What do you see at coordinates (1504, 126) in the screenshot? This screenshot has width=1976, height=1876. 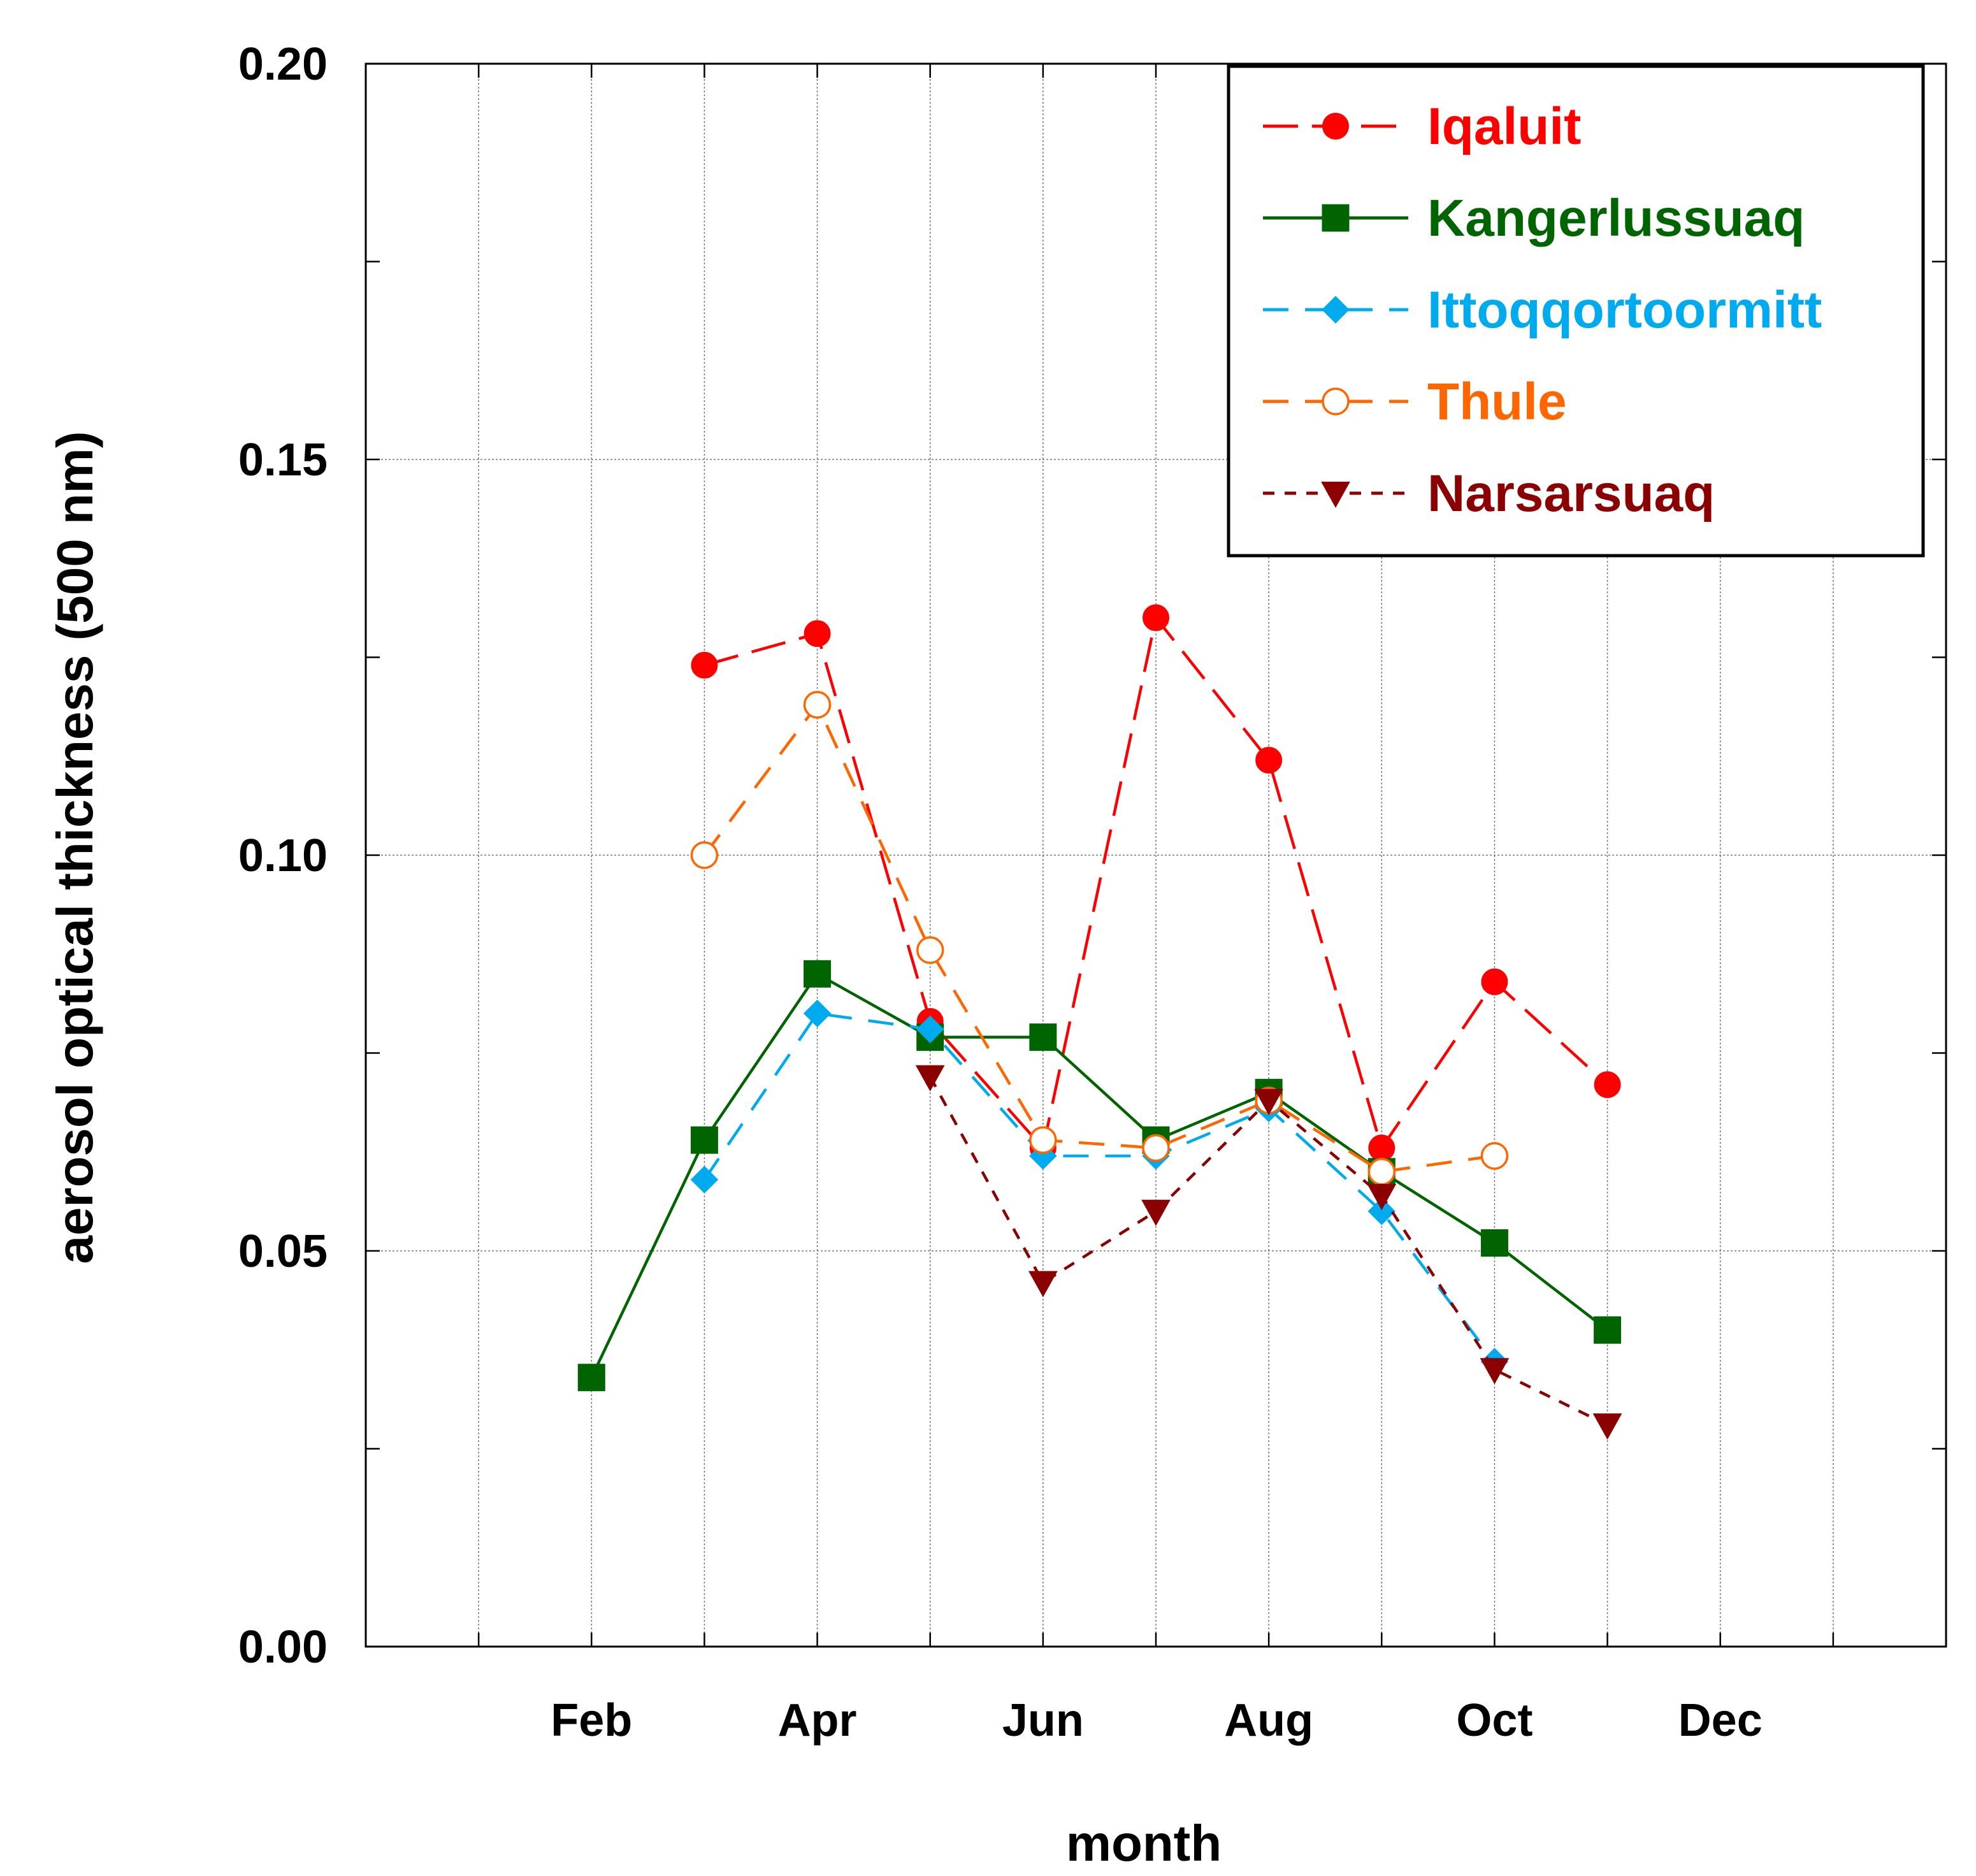 I see `legend-label: Iqaluit` at bounding box center [1504, 126].